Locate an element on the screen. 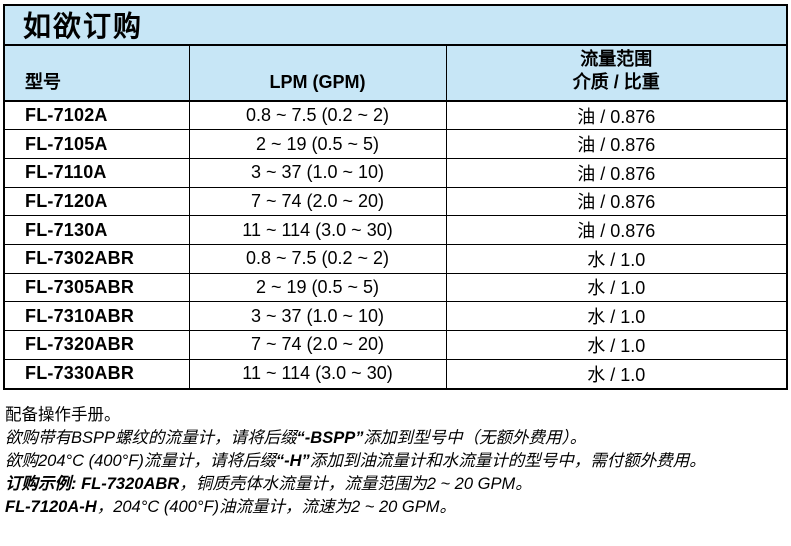 This screenshot has width=791, height=546. table-row: FL-7305ABR 2 ~ 19 (0.5 ~ 5) 水 / 1.0 is located at coordinates (395, 287).